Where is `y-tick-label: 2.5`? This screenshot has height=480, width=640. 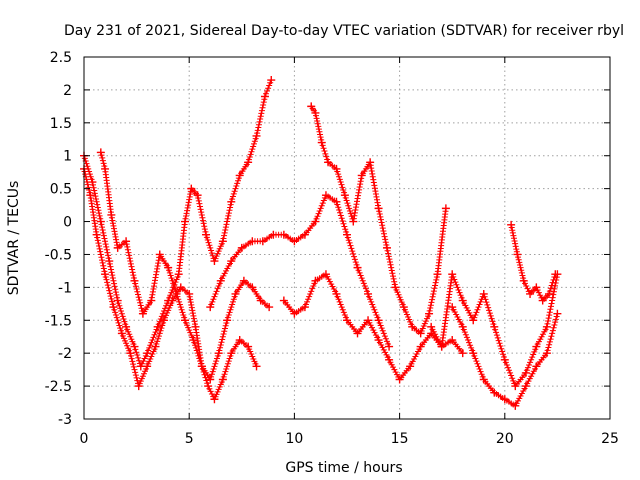
y-tick-label: 2.5 is located at coordinates (61, 58).